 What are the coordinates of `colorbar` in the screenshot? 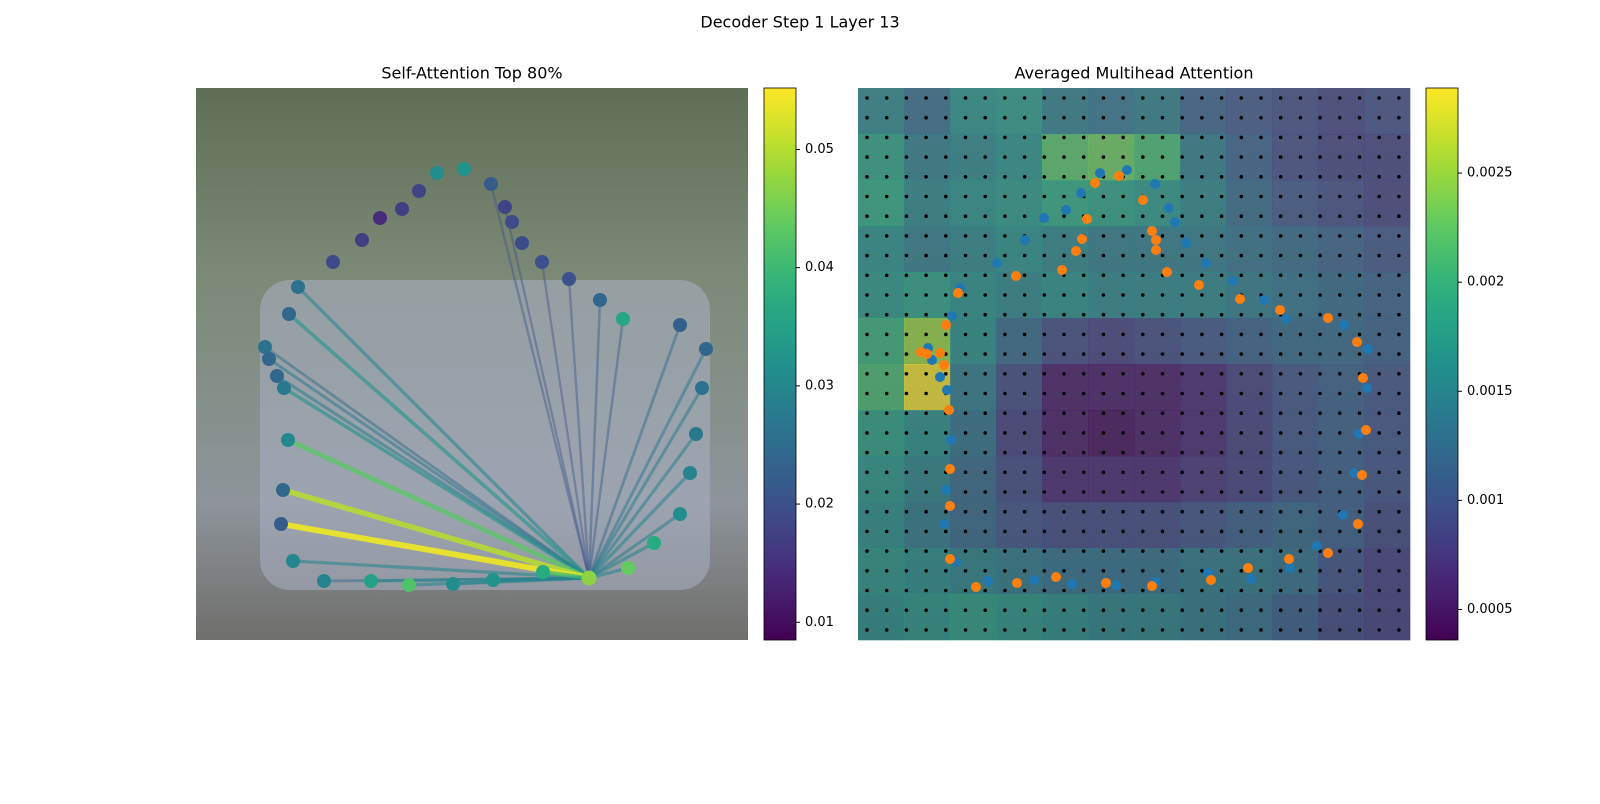 It's located at (780, 364).